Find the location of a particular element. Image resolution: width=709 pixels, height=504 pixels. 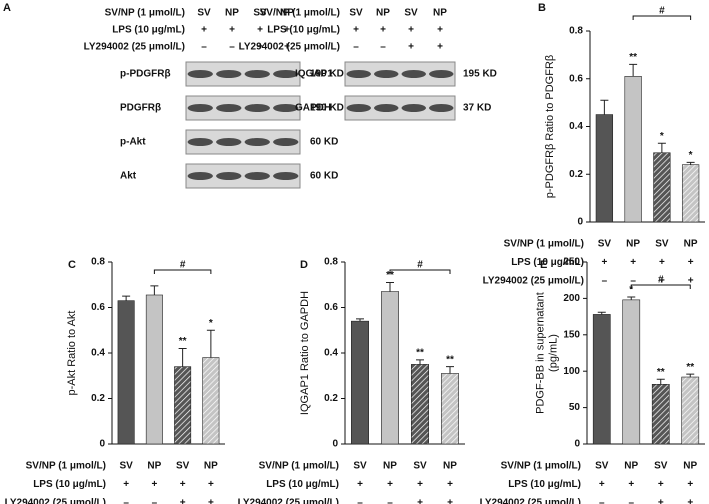

y-axis-label: p-PDGFRβ Ratio to PDGFRβ is located at coordinates (550, 126).